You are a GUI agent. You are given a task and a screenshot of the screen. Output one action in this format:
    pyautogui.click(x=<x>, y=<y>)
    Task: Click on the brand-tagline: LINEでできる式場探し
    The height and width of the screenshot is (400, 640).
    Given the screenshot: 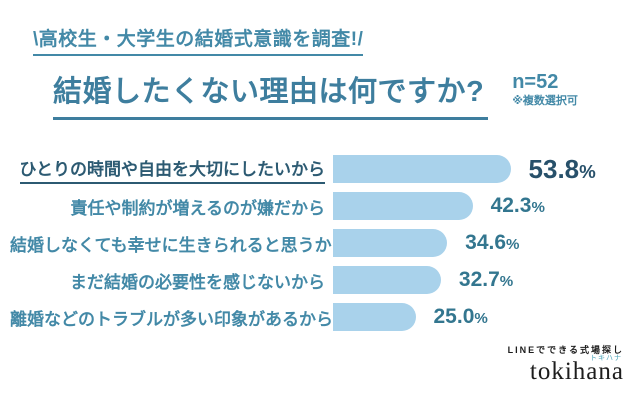 What is the action you would take?
    pyautogui.click(x=565, y=350)
    